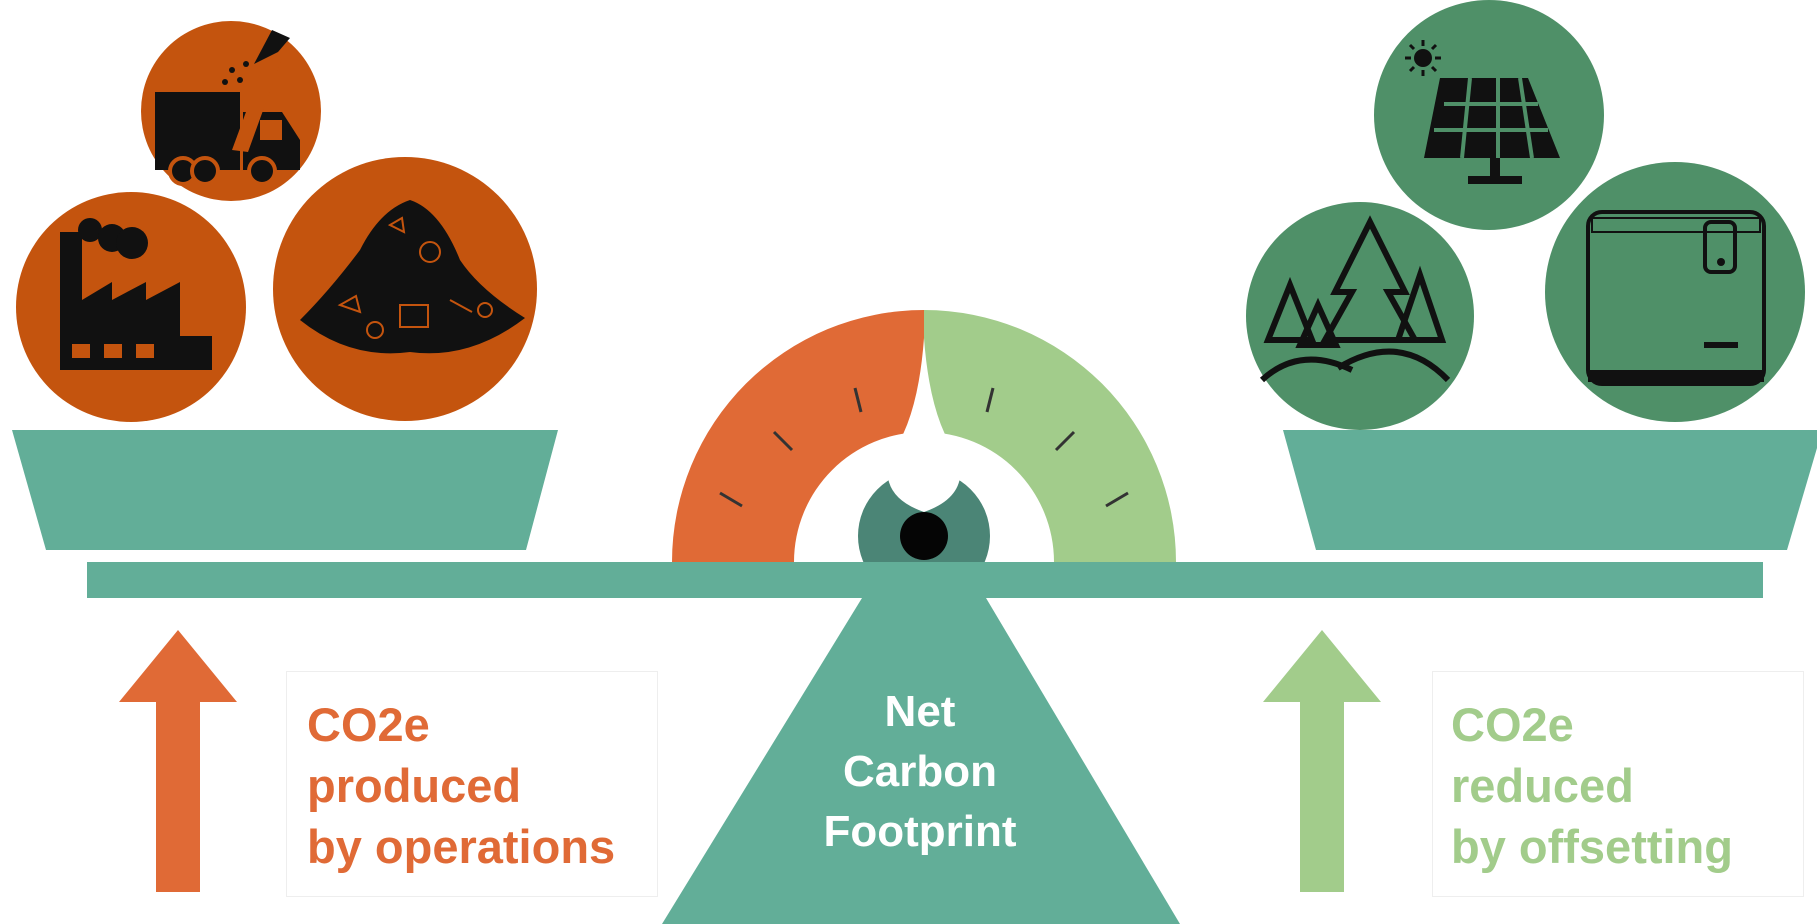 The height and width of the screenshot is (924, 1817). Describe the element at coordinates (368, 724) in the screenshot. I see `produced-label-line-1: CO2e` at that location.